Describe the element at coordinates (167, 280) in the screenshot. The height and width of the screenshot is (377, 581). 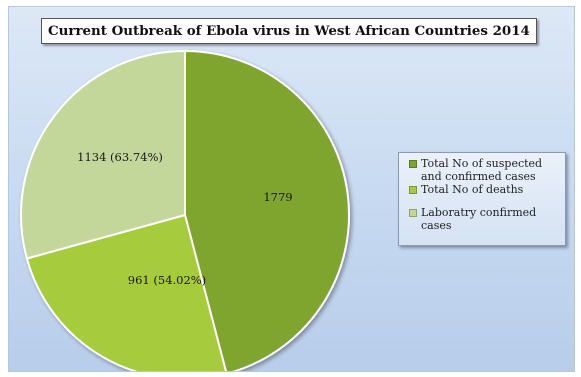
I see `slice-data-label-1: 961 (54.02%)` at that location.